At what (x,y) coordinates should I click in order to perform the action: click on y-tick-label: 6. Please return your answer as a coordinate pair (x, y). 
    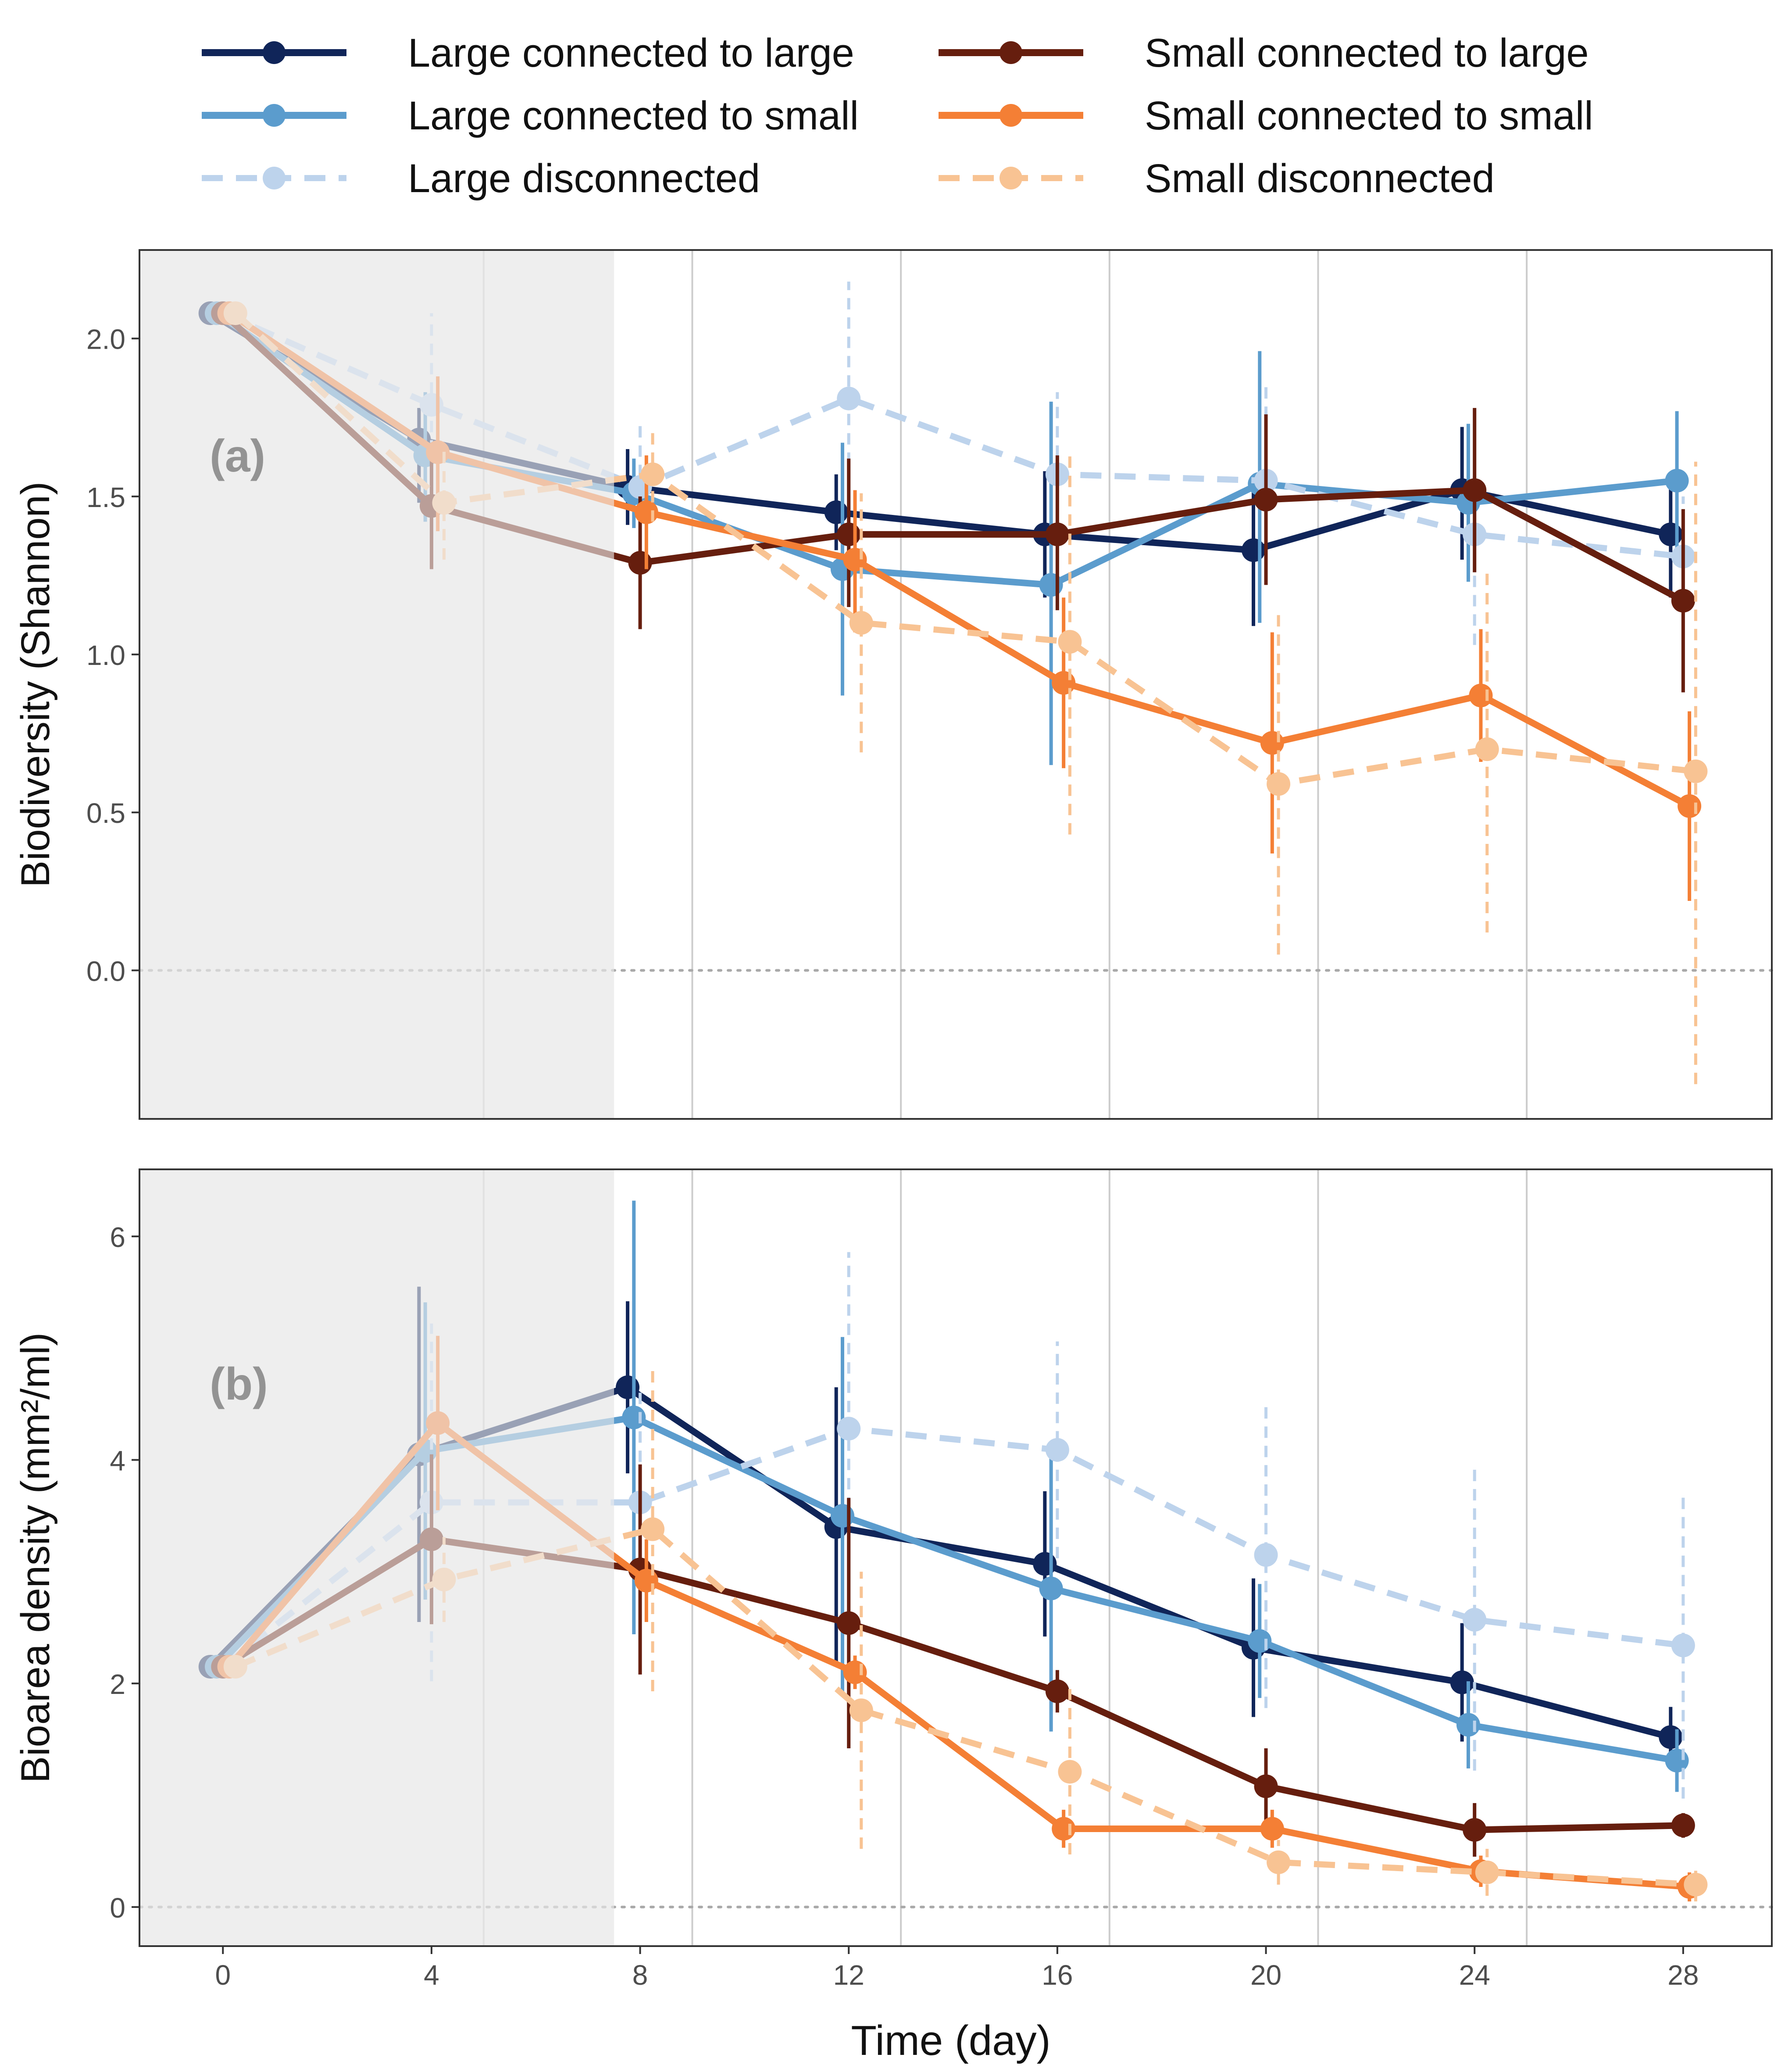
    Looking at the image, I should click on (117, 1238).